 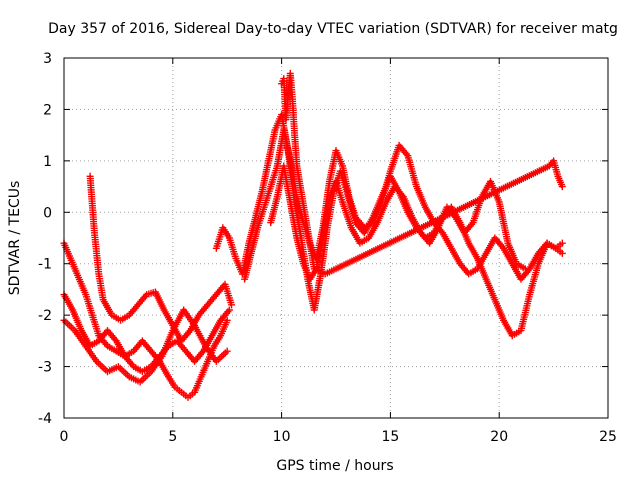 I want to click on x-tick-label: 5, so click(x=172, y=437).